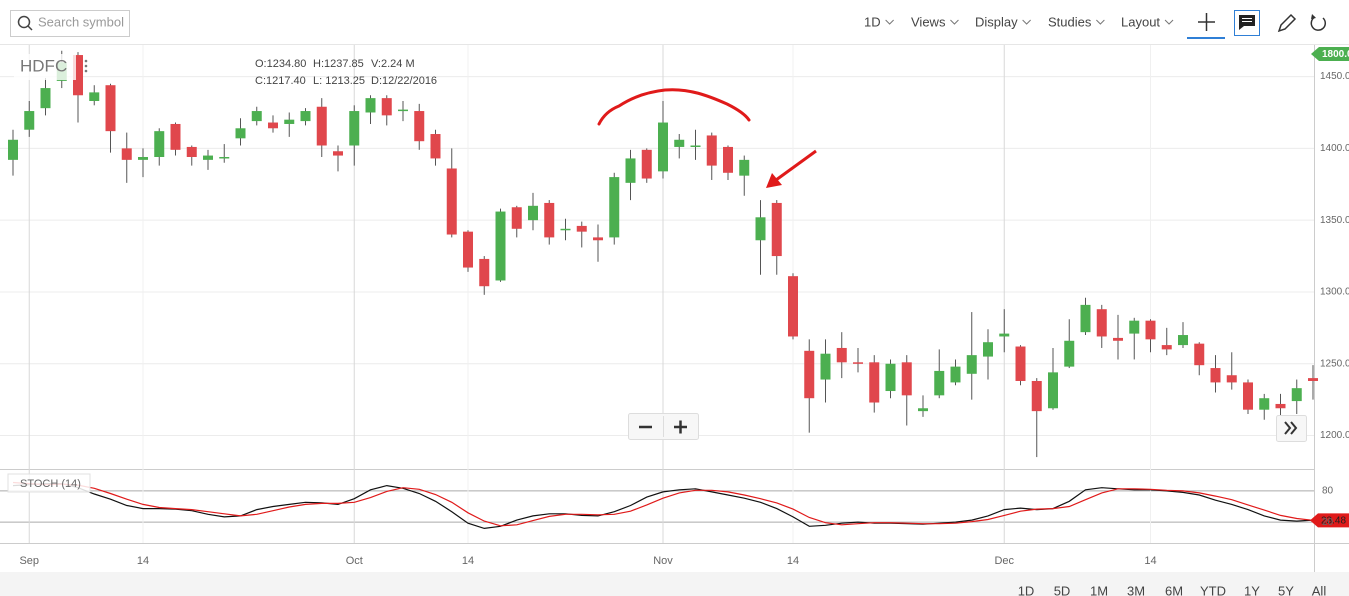 The height and width of the screenshot is (596, 1349). What do you see at coordinates (1140, 21) in the screenshot?
I see `menu-item: Layout` at bounding box center [1140, 21].